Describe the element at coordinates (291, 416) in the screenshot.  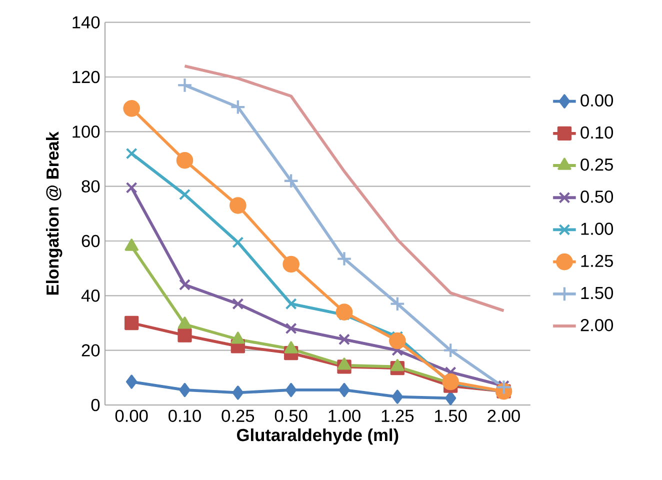
I see `x-tick-label: 0.50` at that location.